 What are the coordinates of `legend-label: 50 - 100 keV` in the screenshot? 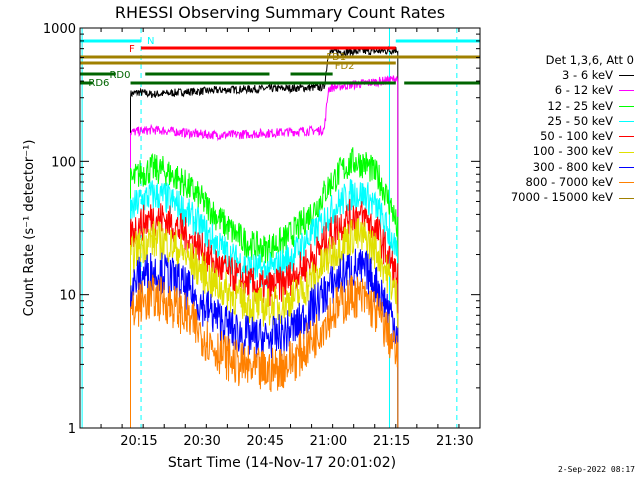 It's located at (576, 136).